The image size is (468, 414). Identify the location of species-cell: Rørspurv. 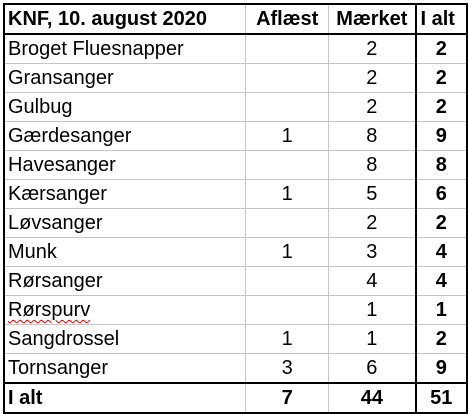
(124, 310).